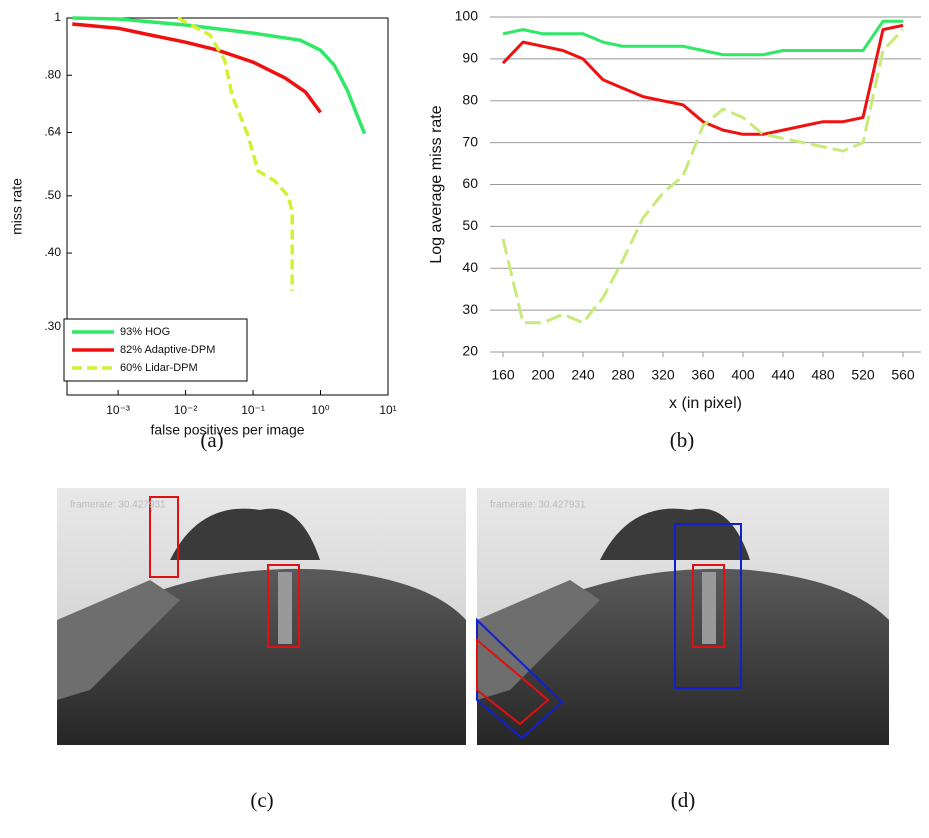 The image size is (929, 838). Describe the element at coordinates (863, 375) in the screenshot. I see `x-tick-label: 520` at that location.